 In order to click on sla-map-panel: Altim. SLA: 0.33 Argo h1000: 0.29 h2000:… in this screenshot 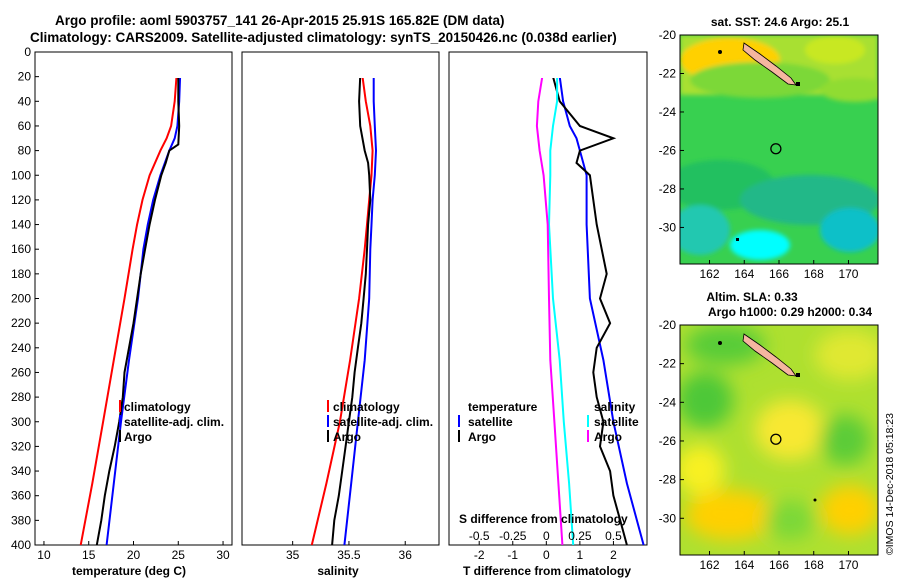, I will do `click(769, 431)`.